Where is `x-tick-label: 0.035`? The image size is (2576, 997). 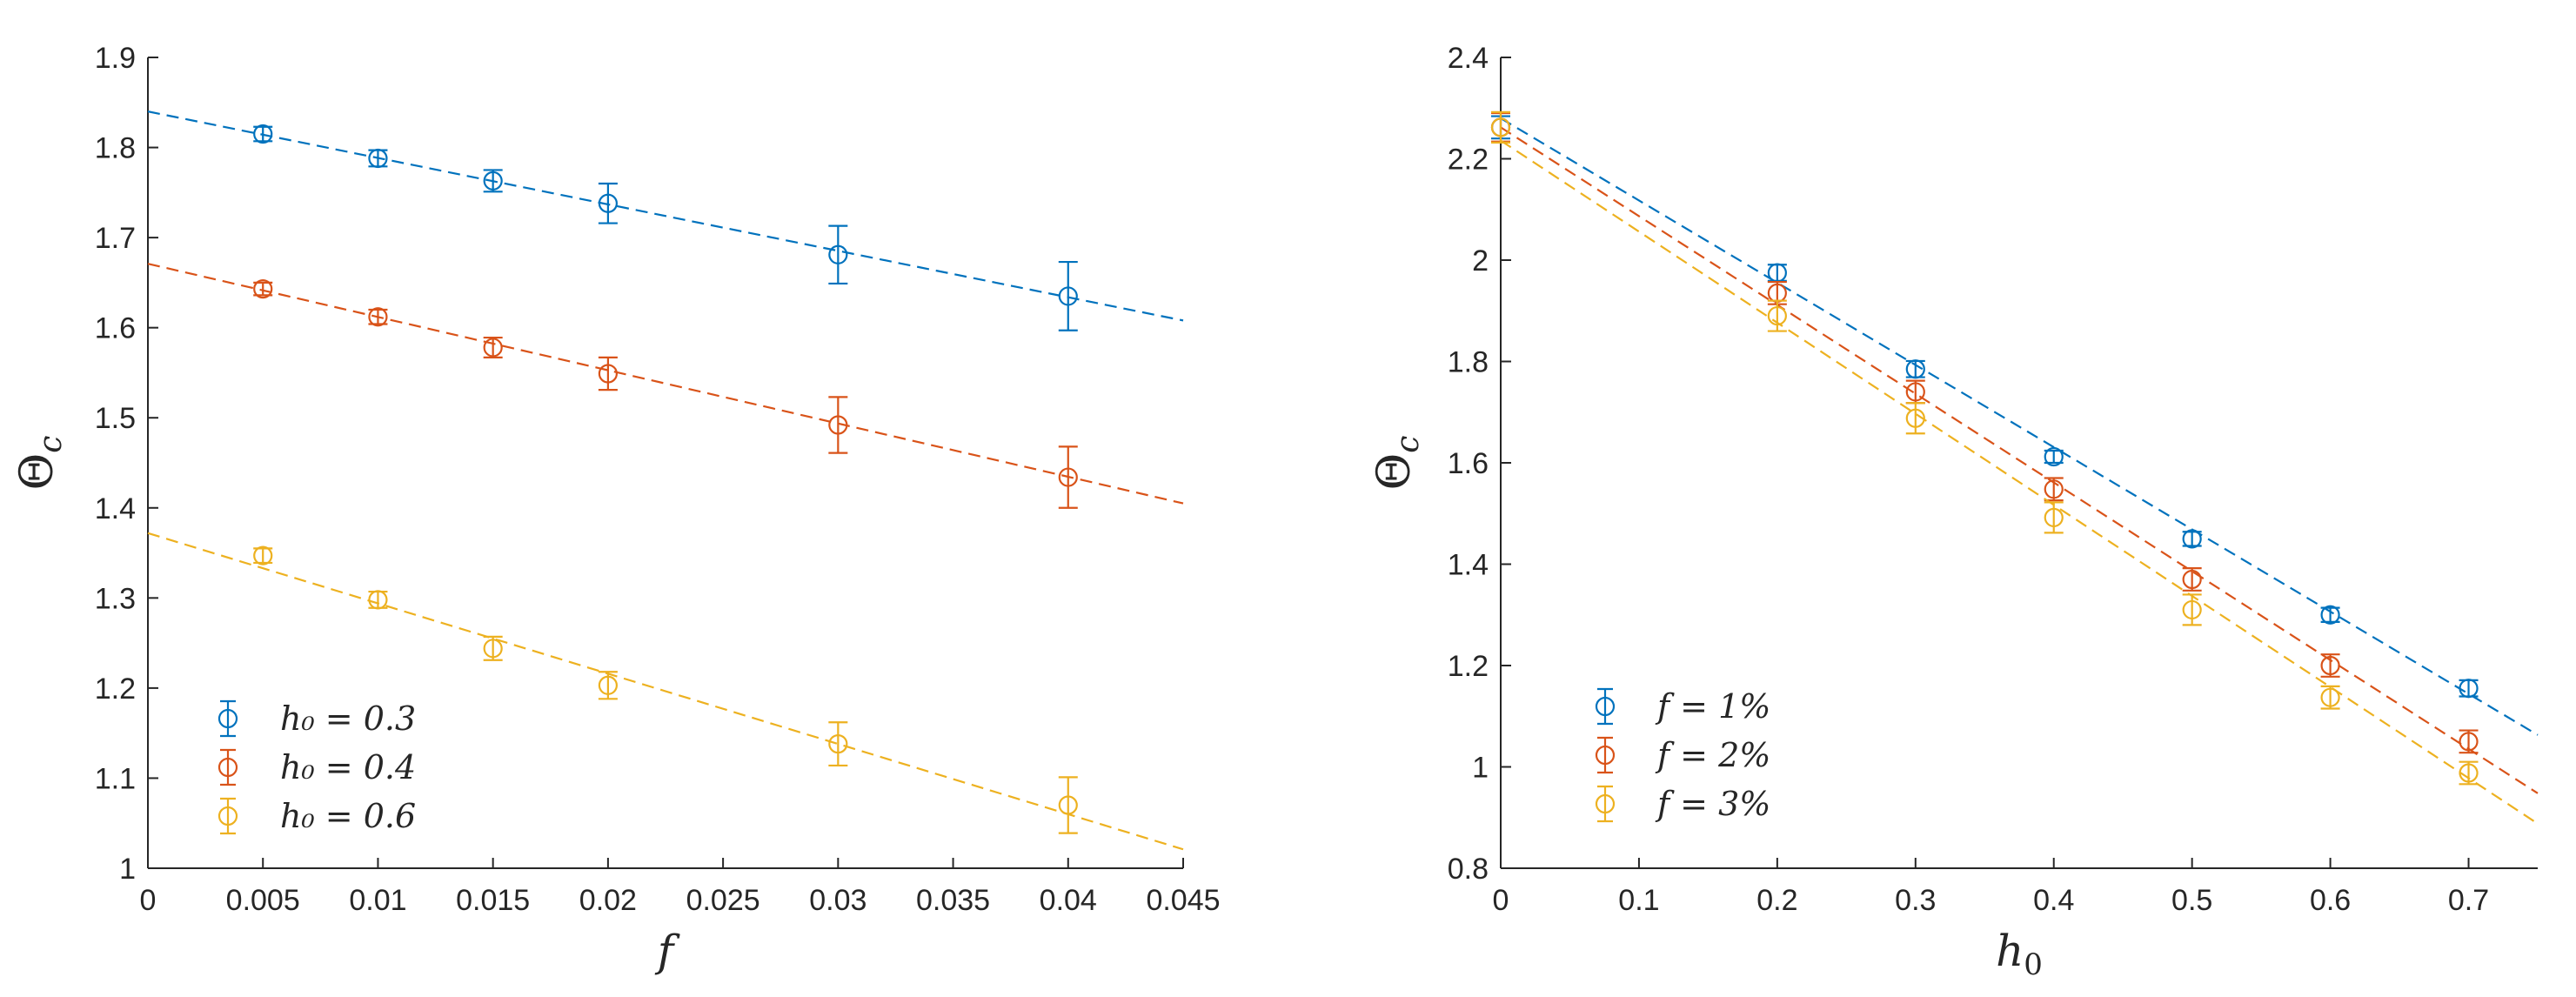 x-tick-label: 0.035 is located at coordinates (953, 901).